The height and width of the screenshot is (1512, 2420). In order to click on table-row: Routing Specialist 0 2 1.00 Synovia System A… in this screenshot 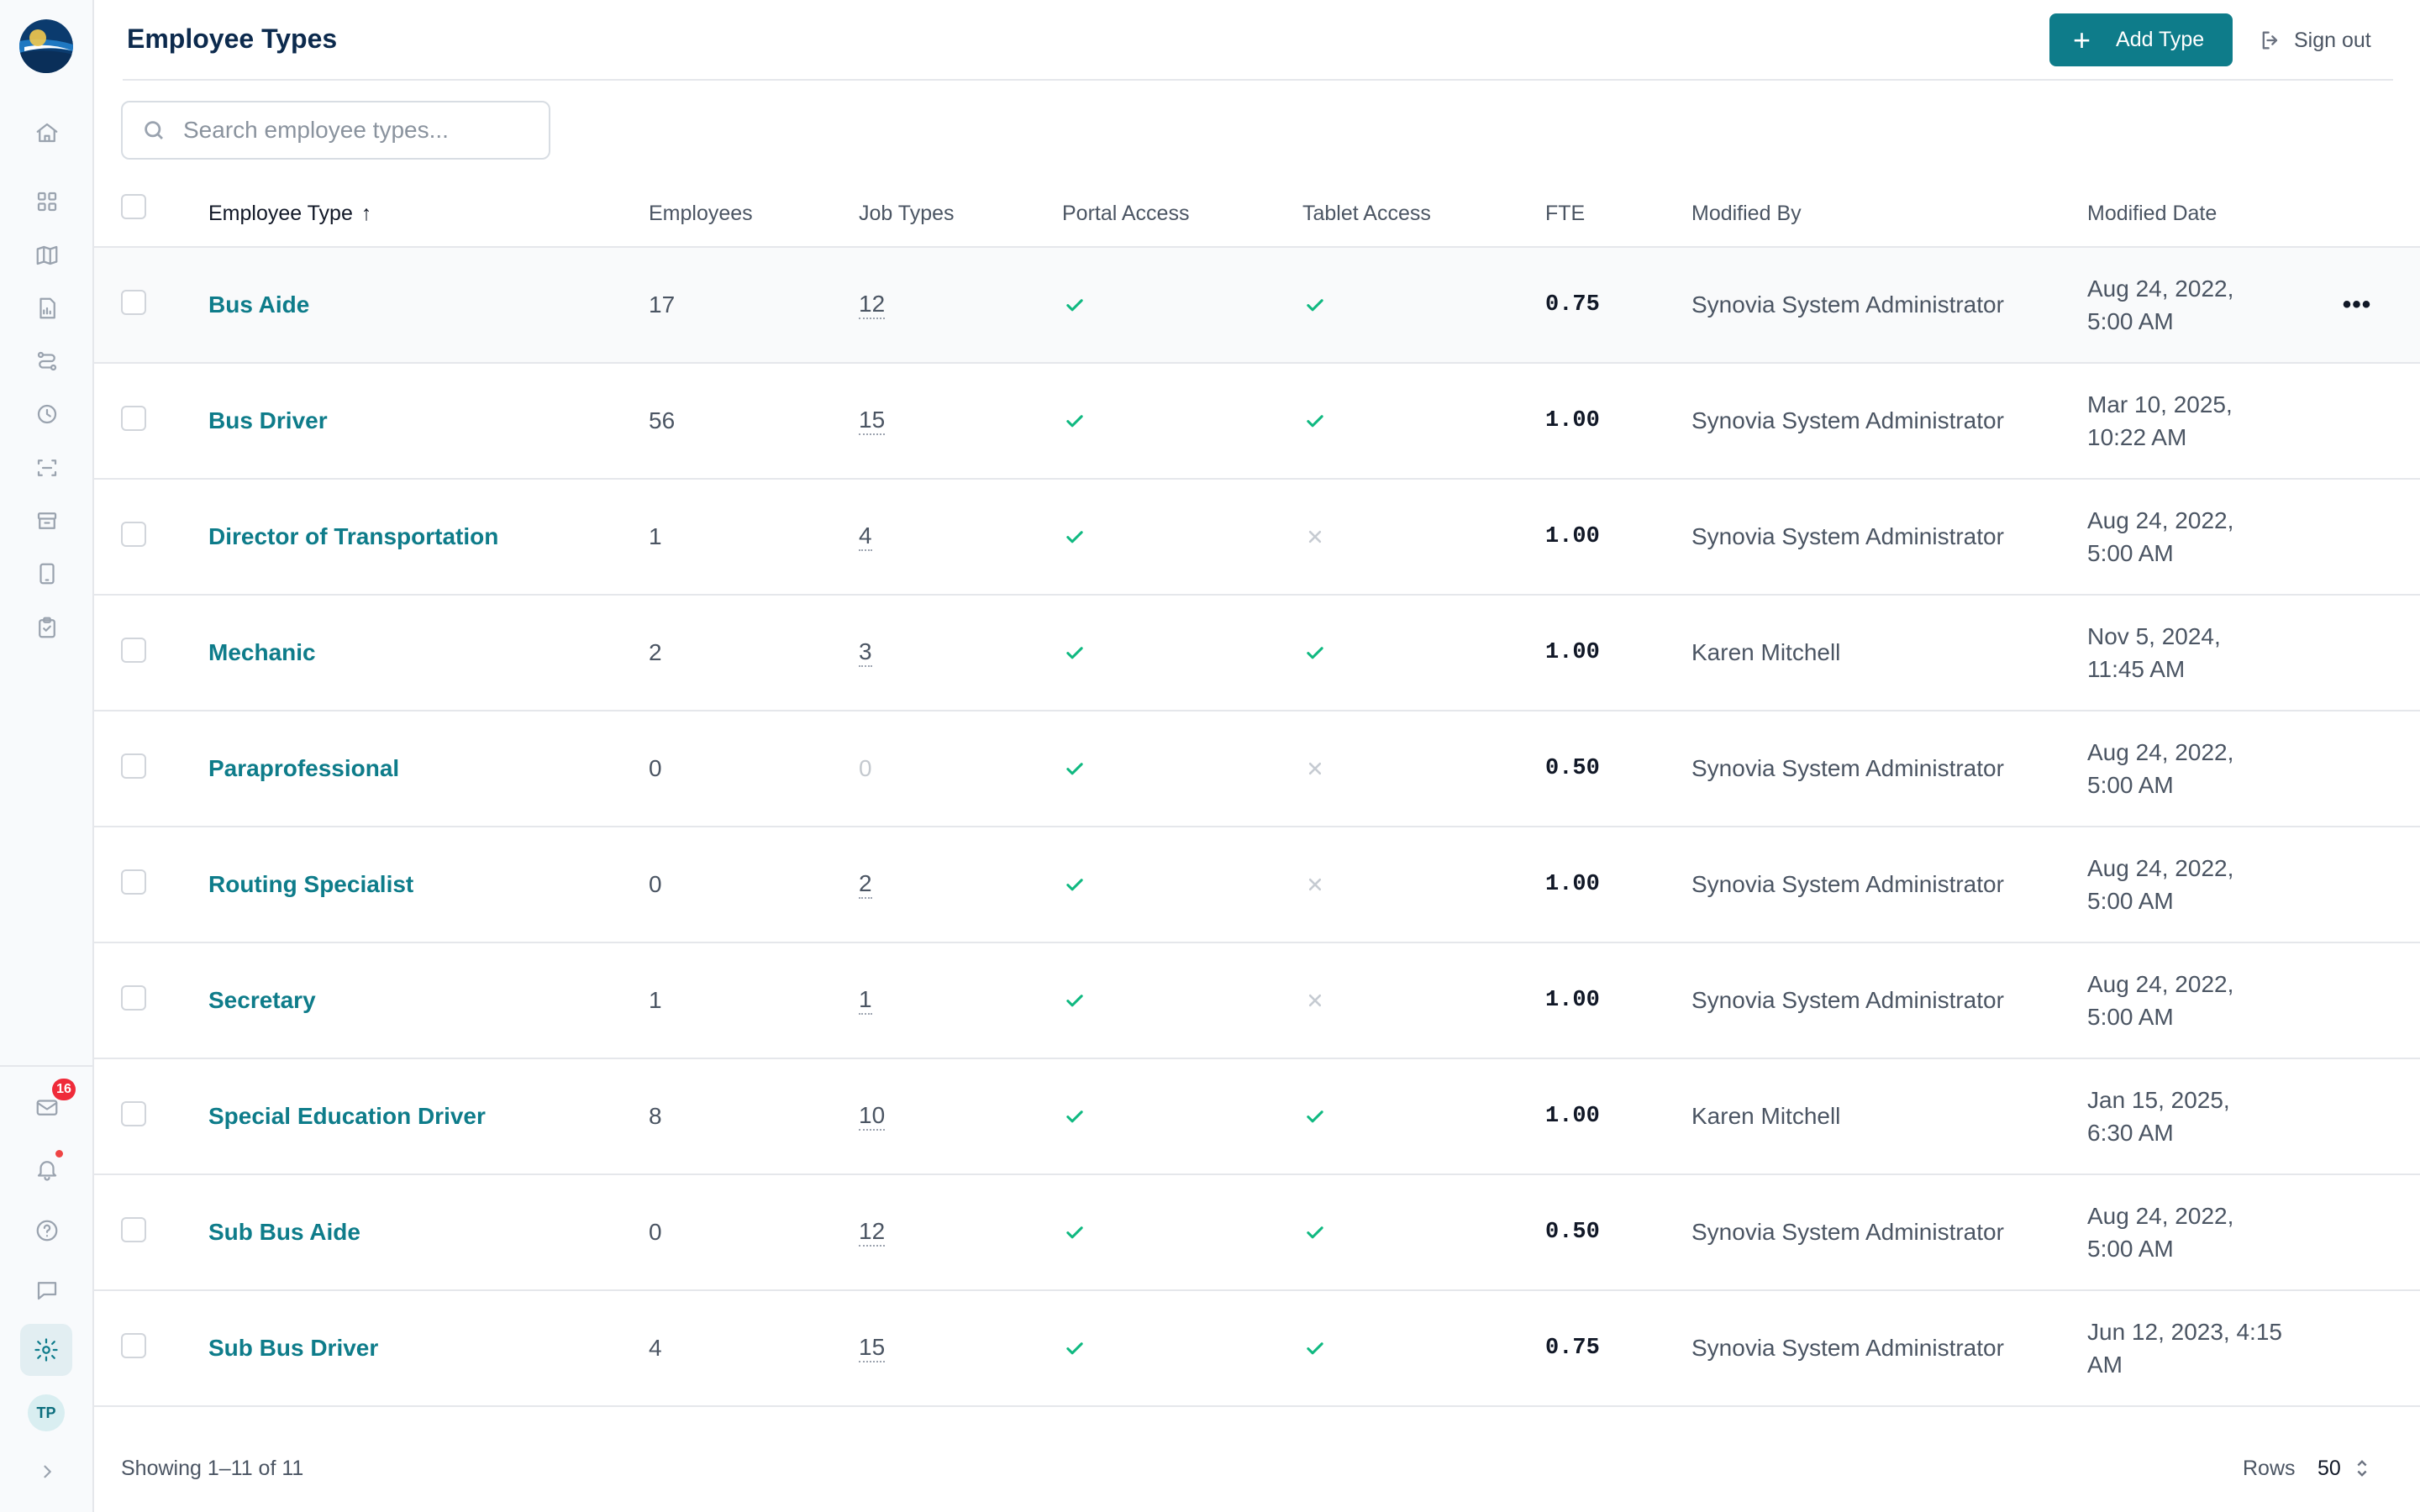, I will do `click(1257, 885)`.